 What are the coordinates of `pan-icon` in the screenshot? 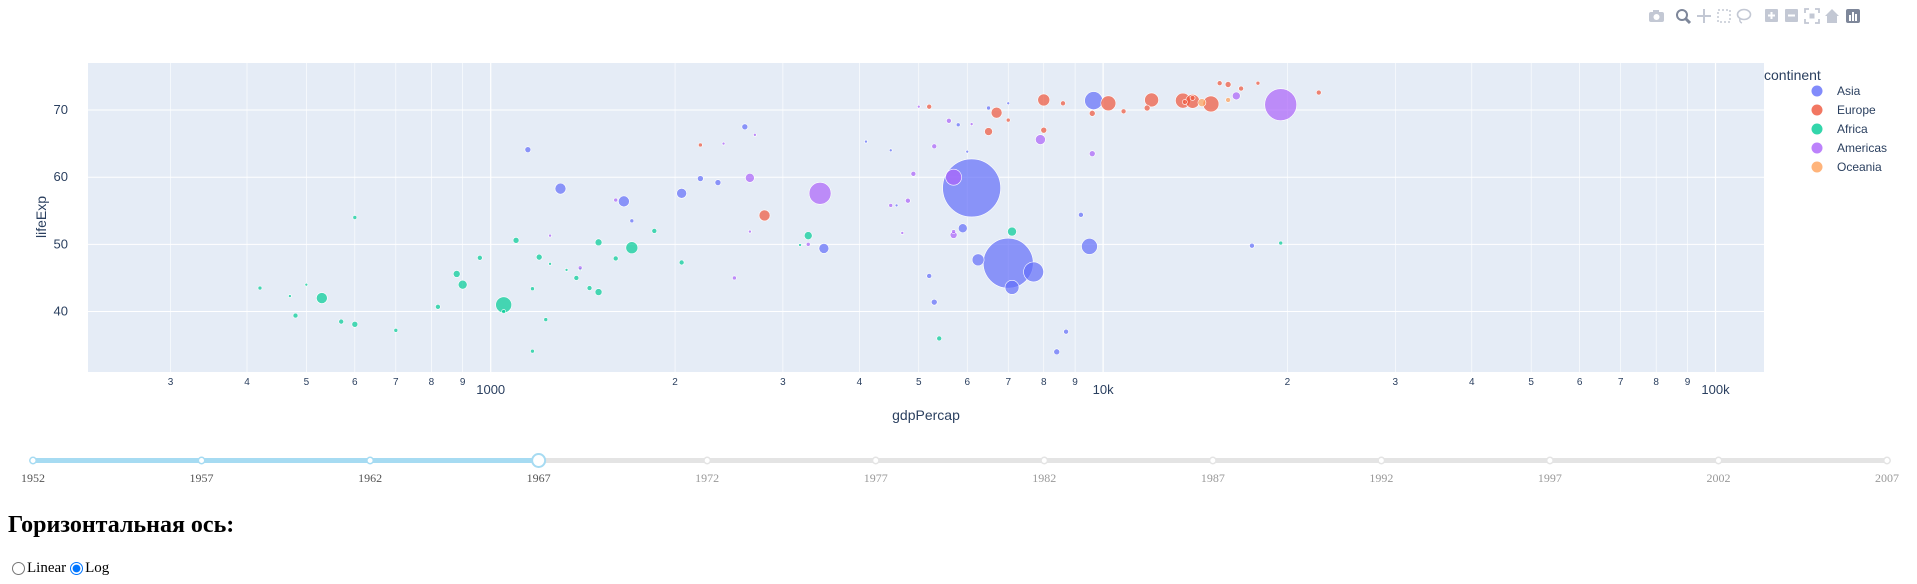 It's located at (1704, 16).